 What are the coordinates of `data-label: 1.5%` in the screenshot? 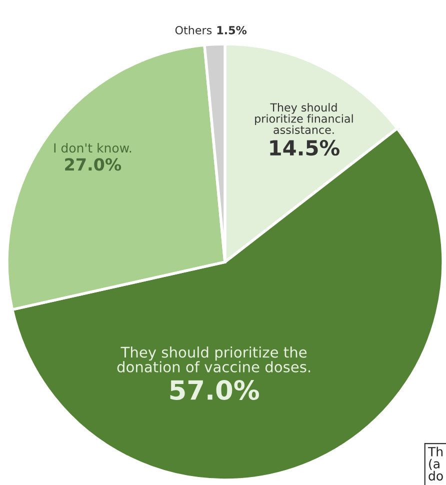 It's located at (232, 30).